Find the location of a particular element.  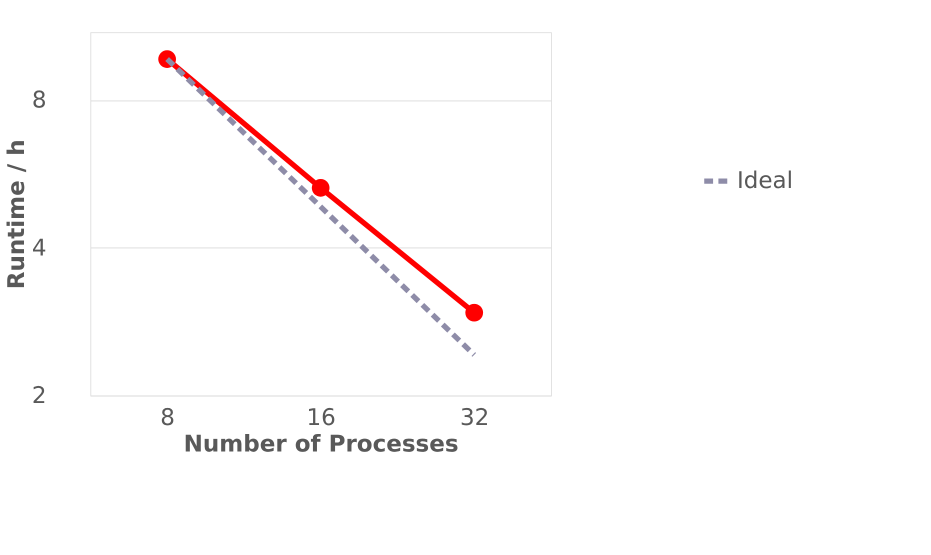

y-tick-label: 8 is located at coordinates (39, 101).